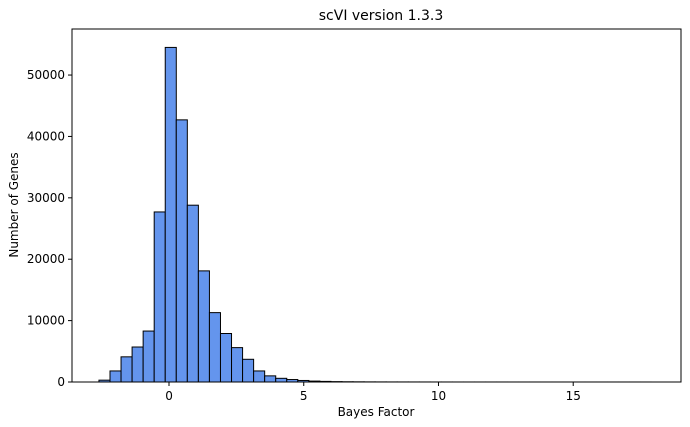 The width and height of the screenshot is (690, 427). I want to click on y-tick-label: 0, so click(61, 382).